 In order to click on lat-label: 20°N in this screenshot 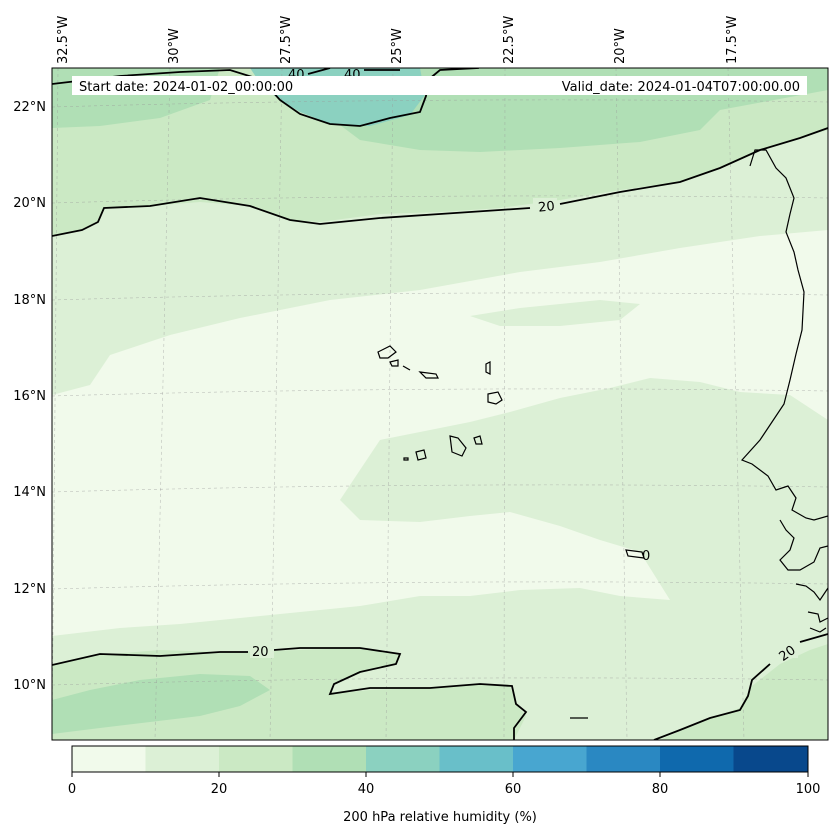, I will do `click(29, 203)`.